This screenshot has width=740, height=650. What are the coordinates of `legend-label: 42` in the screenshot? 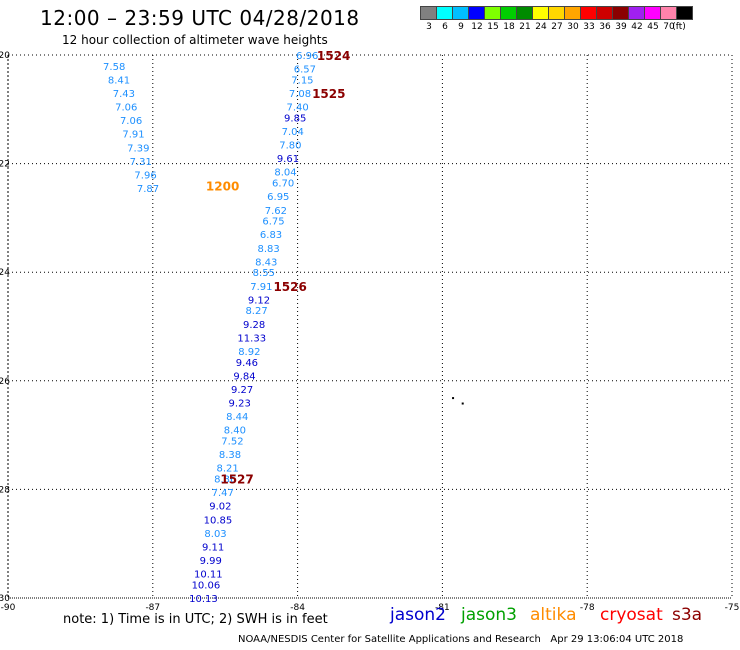 It's located at (637, 27).